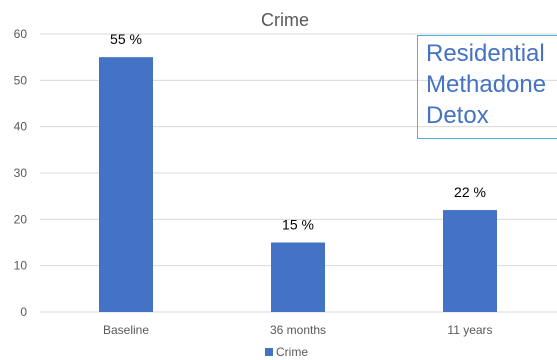 The image size is (557, 360). Describe the element at coordinates (23, 312) in the screenshot. I see `y-tick-label: 0` at that location.